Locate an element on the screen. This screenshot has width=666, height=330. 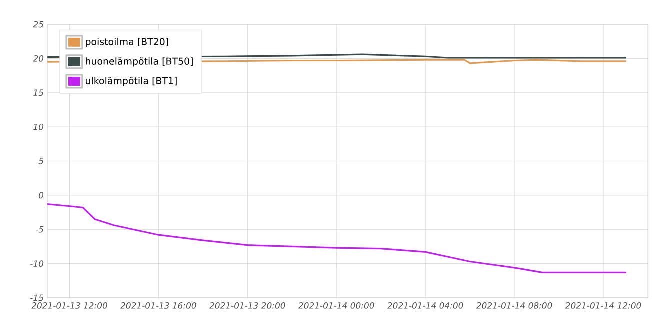
legend-label: huonelämpötila [BT50] is located at coordinates (139, 62).